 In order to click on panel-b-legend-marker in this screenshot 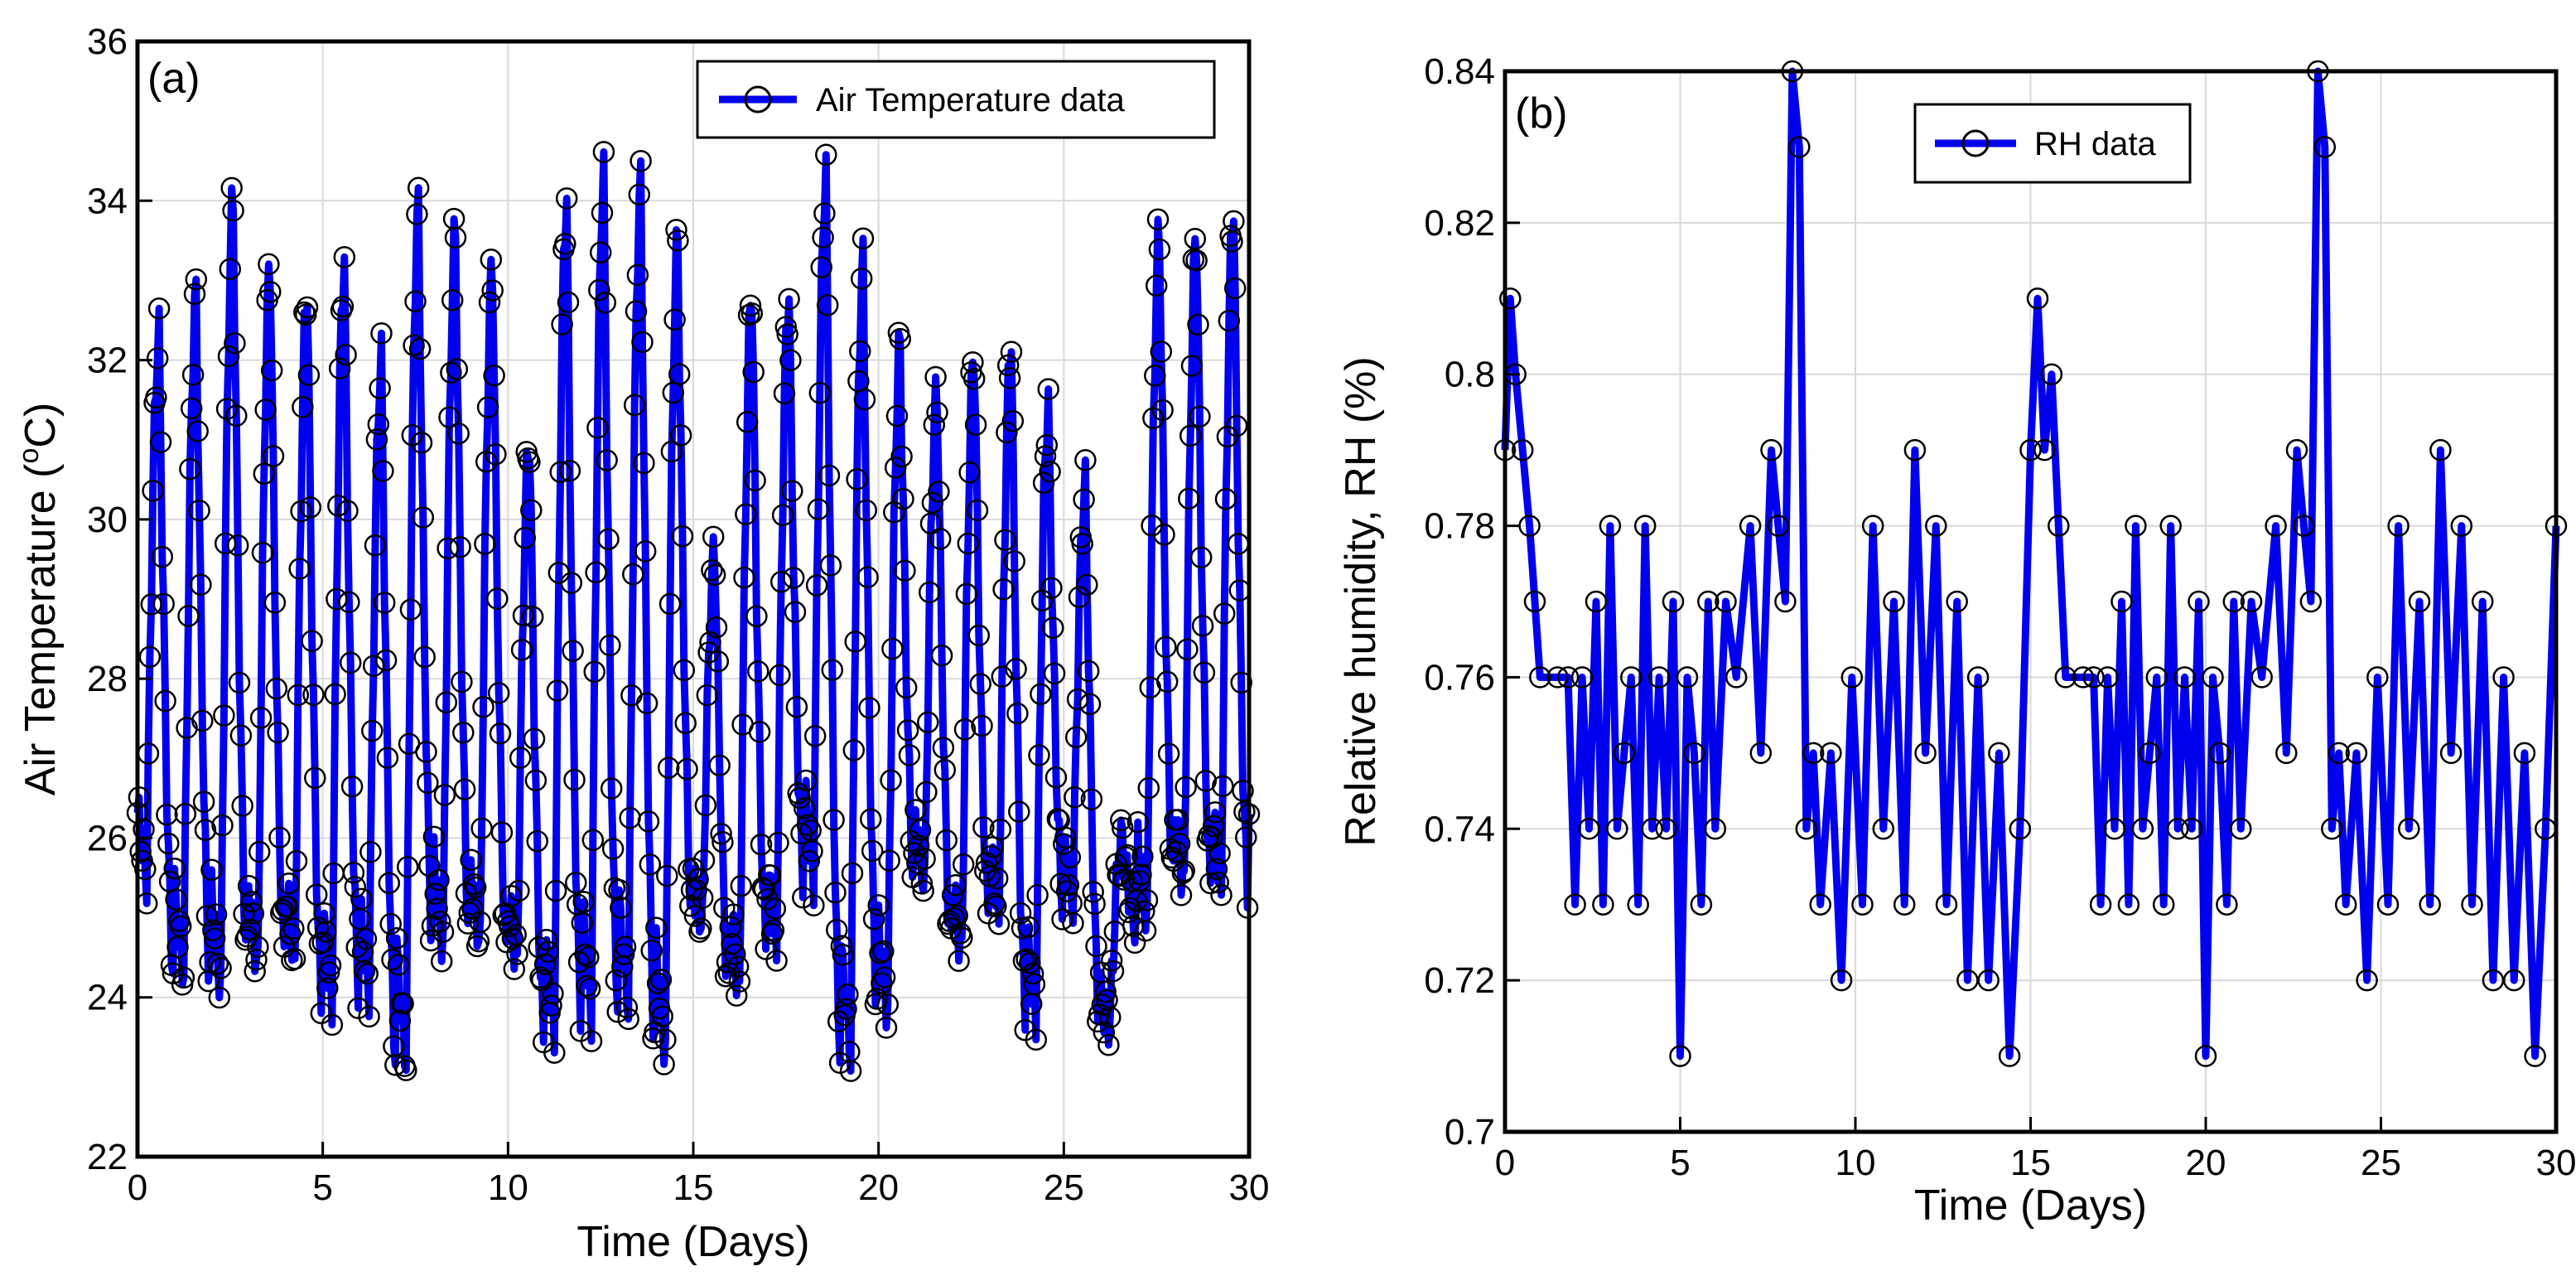, I will do `click(1976, 143)`.